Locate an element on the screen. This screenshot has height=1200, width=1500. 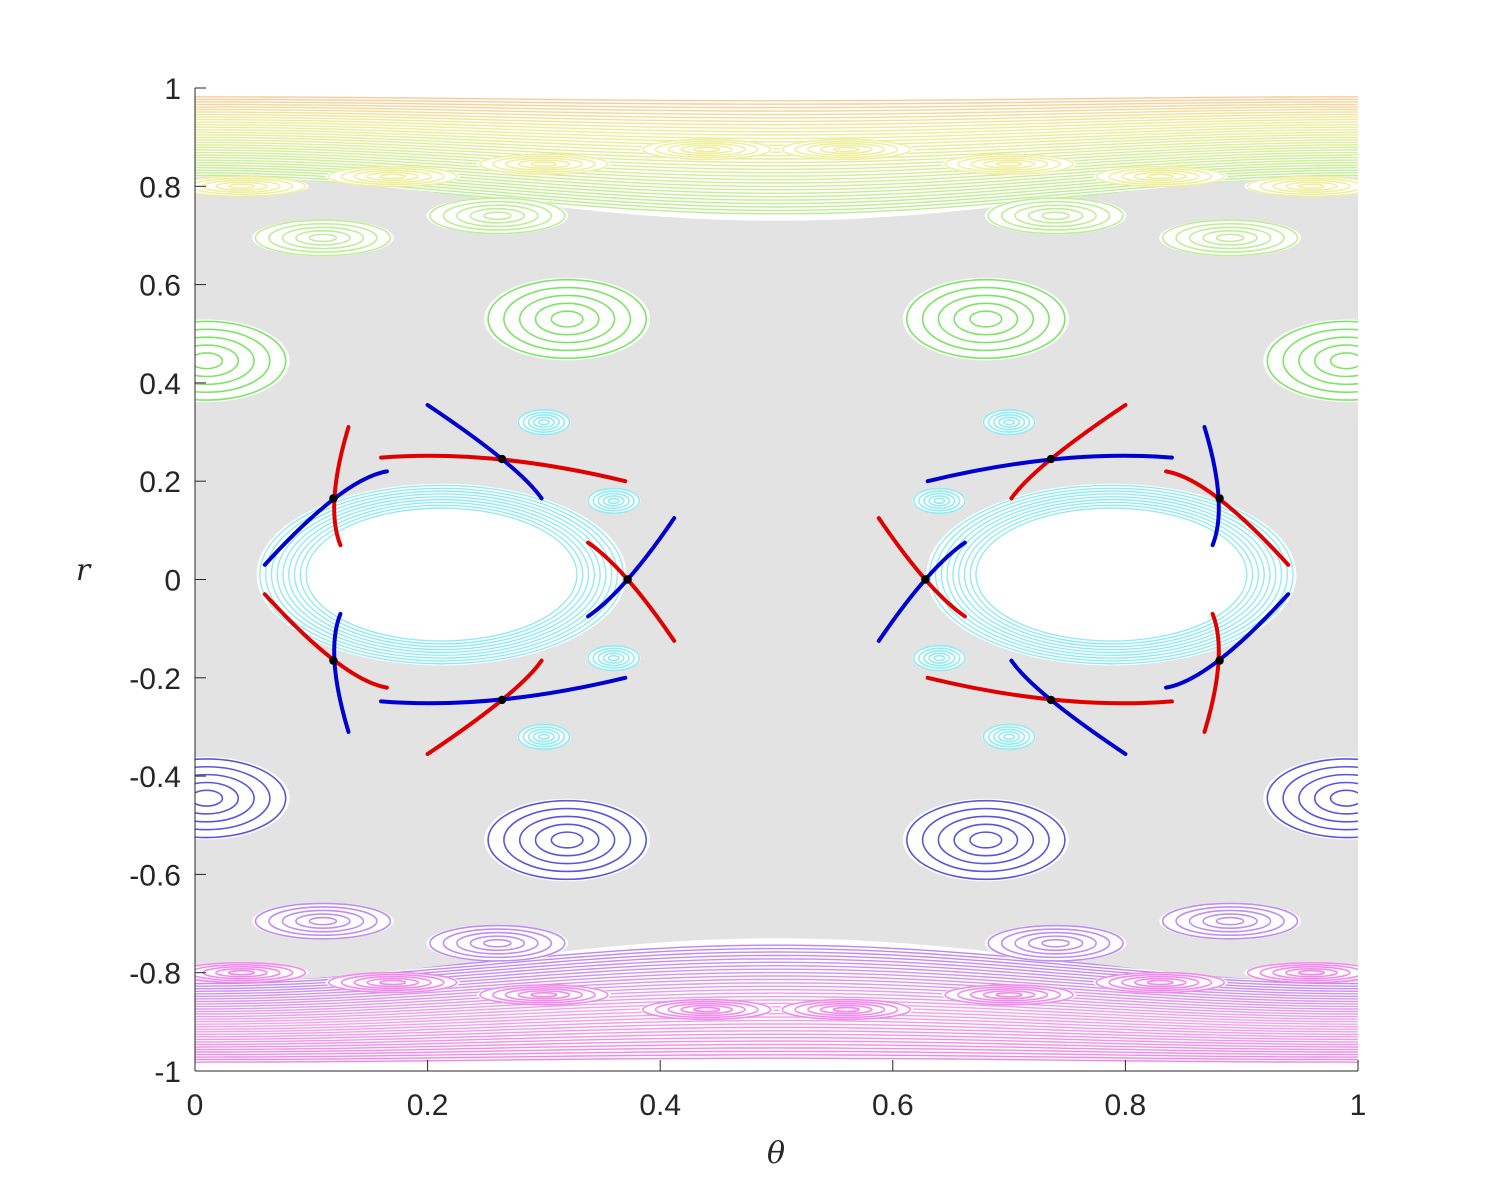
x-tick-label: 1 is located at coordinates (1358, 1105).